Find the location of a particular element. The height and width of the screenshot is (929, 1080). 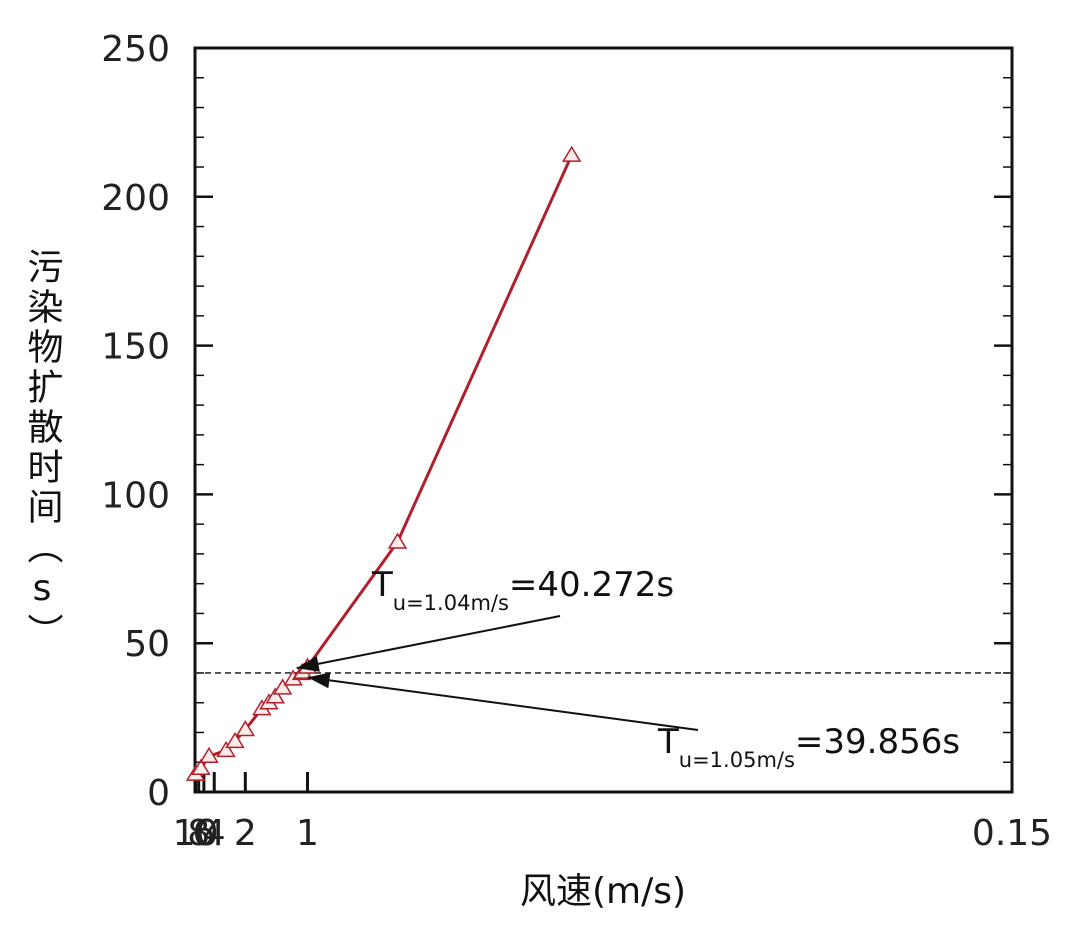

annotation-u104: Tu=1.04m/s=40.272s is located at coordinates (522, 590).